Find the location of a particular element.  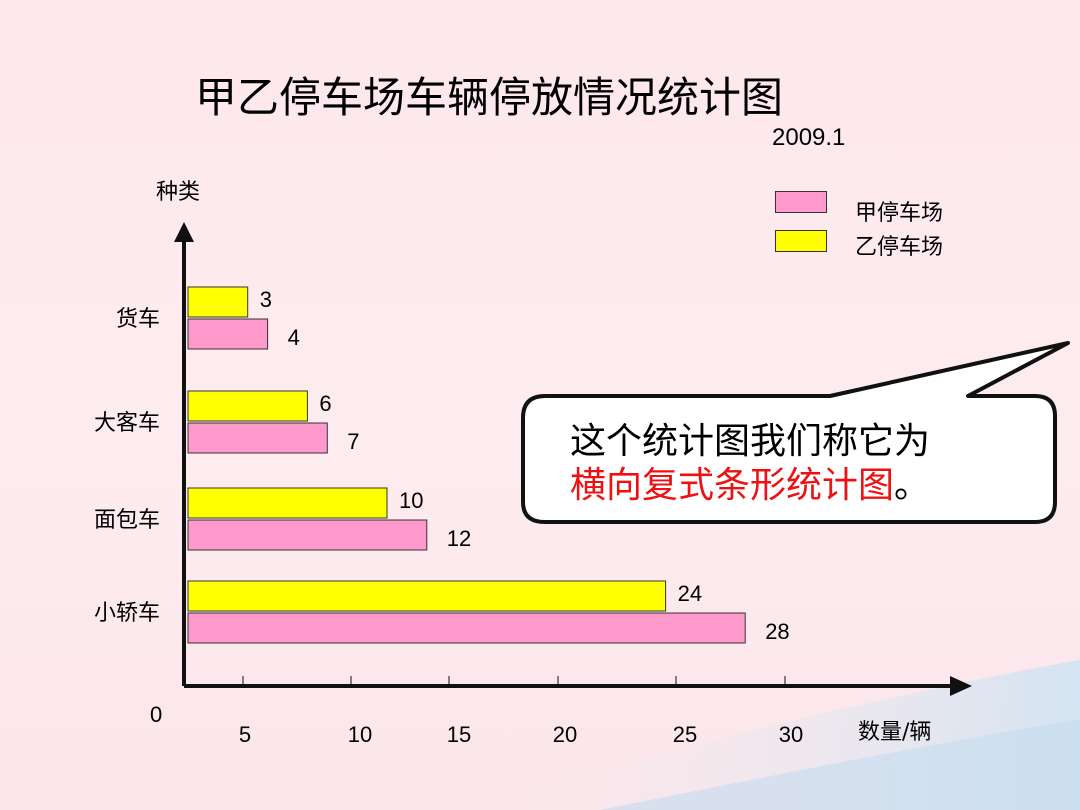

callout-bubble is located at coordinates (795, 432).